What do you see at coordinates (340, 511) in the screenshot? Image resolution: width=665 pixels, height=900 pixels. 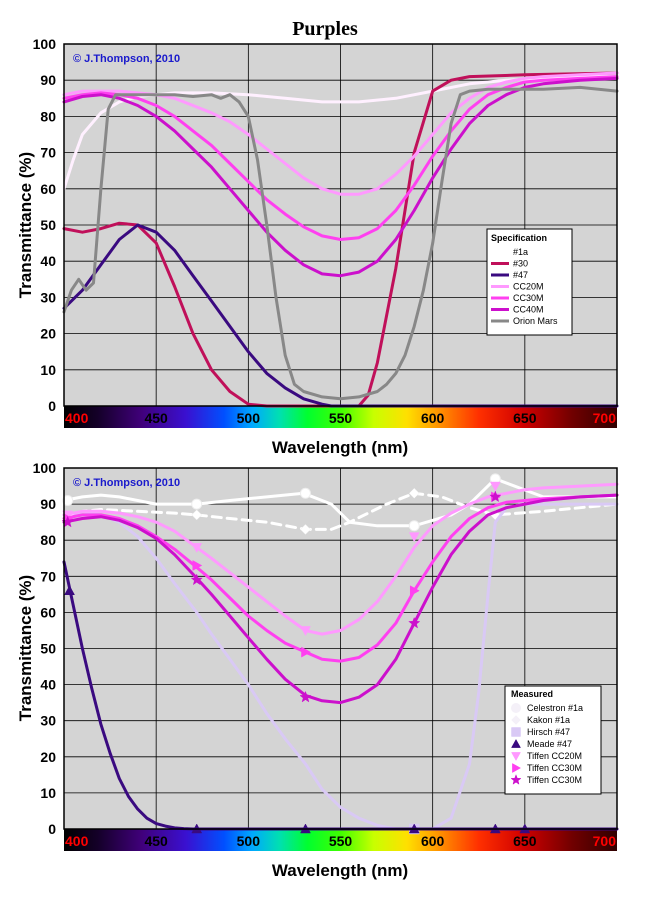 I see `series-line-kakon-1a` at bounding box center [340, 511].